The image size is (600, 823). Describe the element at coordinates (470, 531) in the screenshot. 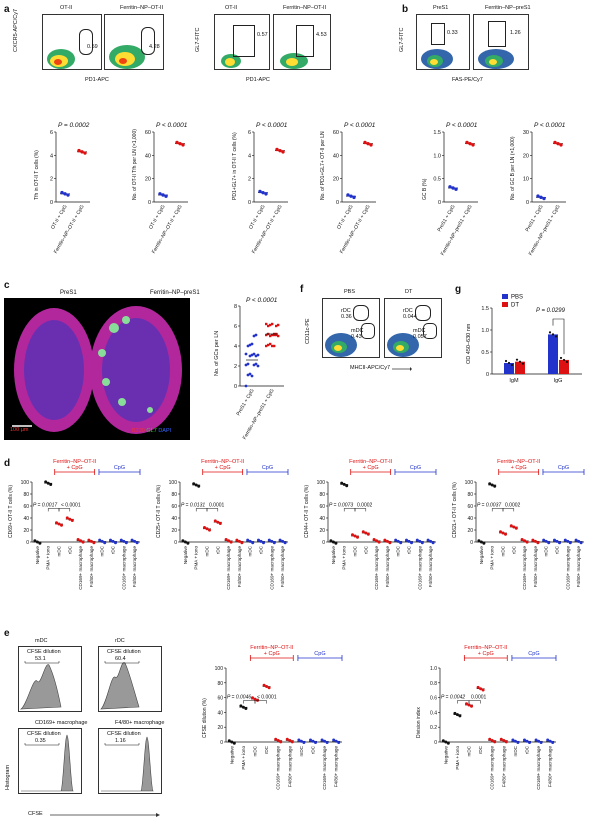

I see `y-tick-label: 20` at that location.